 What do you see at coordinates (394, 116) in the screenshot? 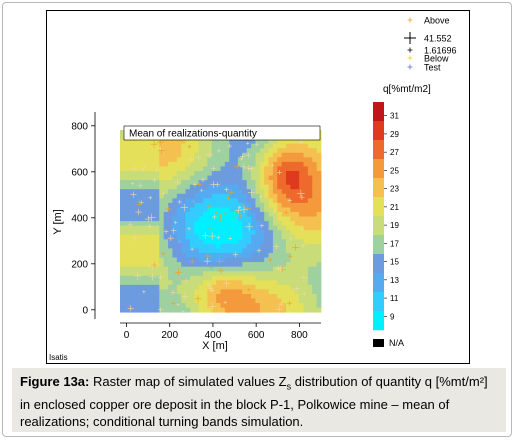
I see `colorbar-tick-label: 31` at bounding box center [394, 116].